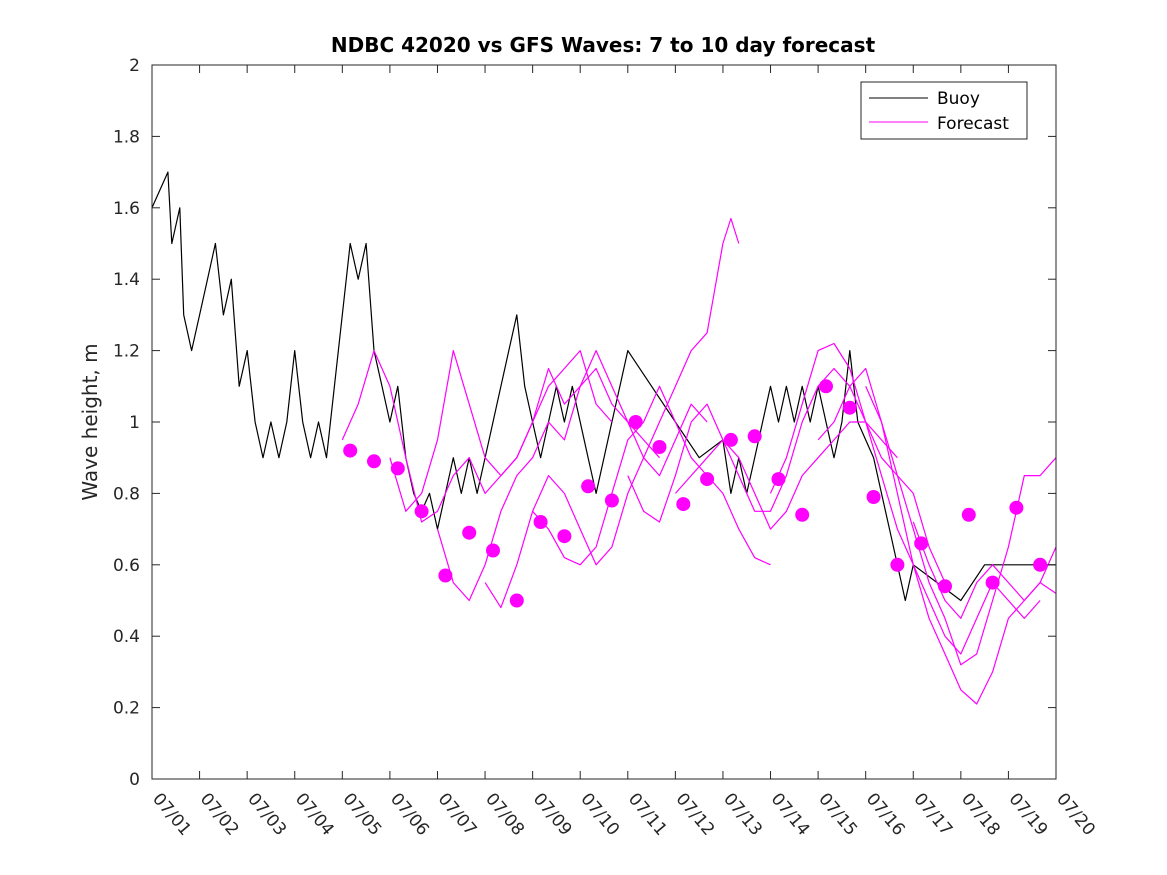  Describe the element at coordinates (126, 352) in the screenshot. I see `y-tick-label: 1.2` at that location.